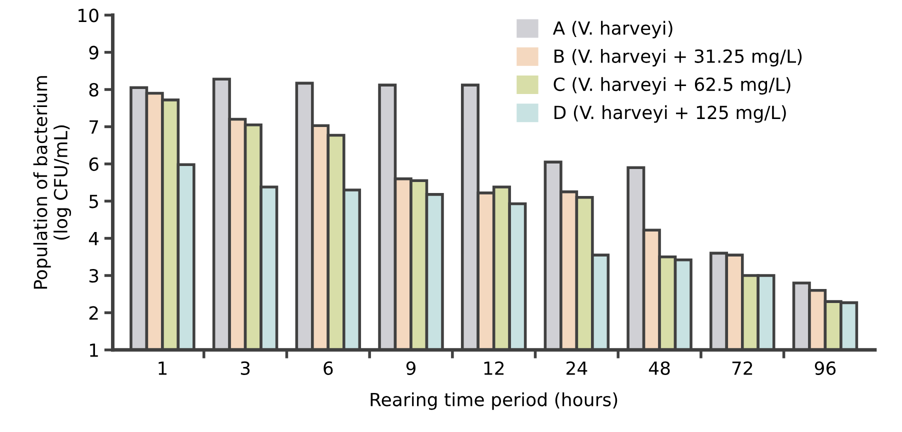  Describe the element at coordinates (742, 368) in the screenshot. I see `x-tick-label: 72` at that location.